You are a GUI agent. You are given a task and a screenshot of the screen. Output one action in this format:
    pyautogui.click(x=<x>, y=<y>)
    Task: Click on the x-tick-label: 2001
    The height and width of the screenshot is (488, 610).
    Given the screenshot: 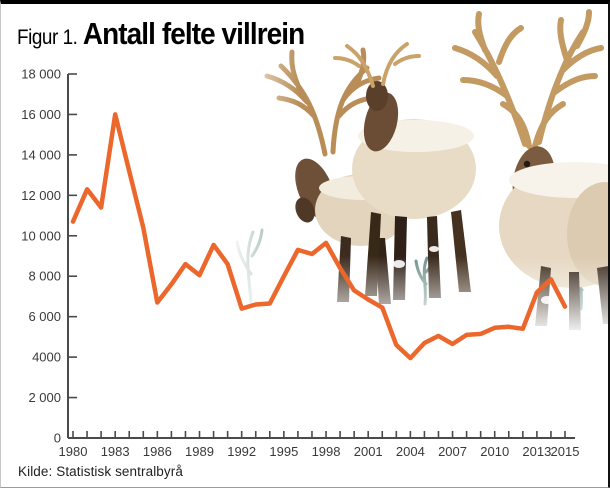 What is the action you would take?
    pyautogui.click(x=368, y=451)
    